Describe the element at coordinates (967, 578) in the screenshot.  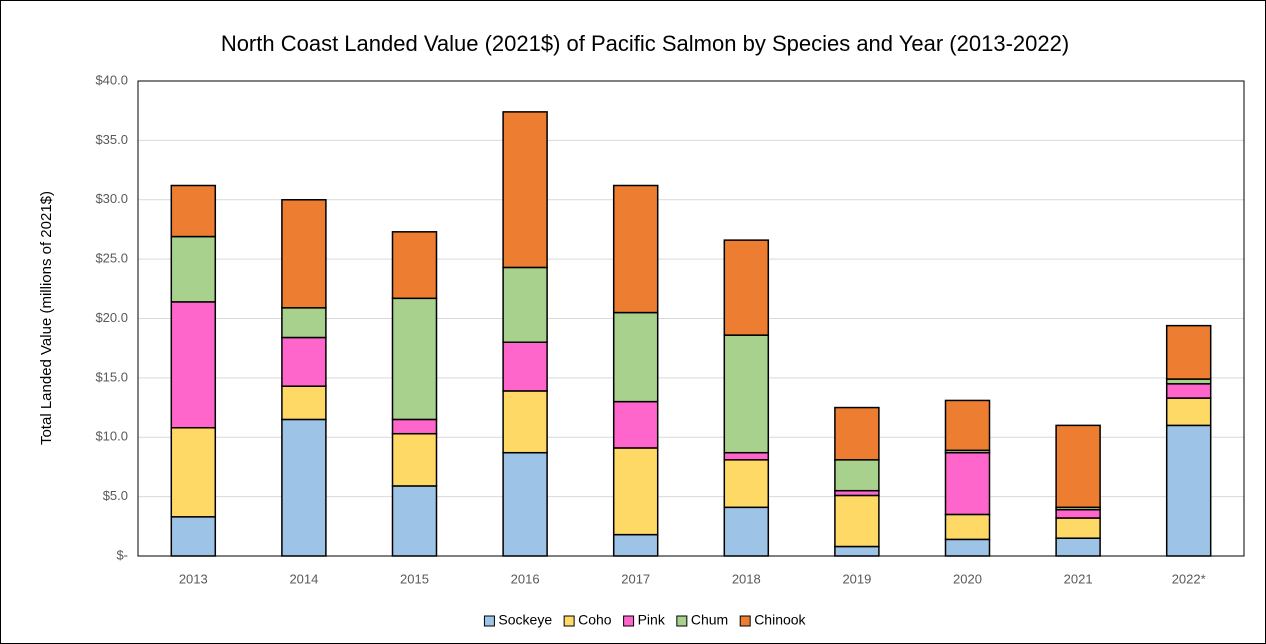
I see `x-tick-label: 2020` at that location.